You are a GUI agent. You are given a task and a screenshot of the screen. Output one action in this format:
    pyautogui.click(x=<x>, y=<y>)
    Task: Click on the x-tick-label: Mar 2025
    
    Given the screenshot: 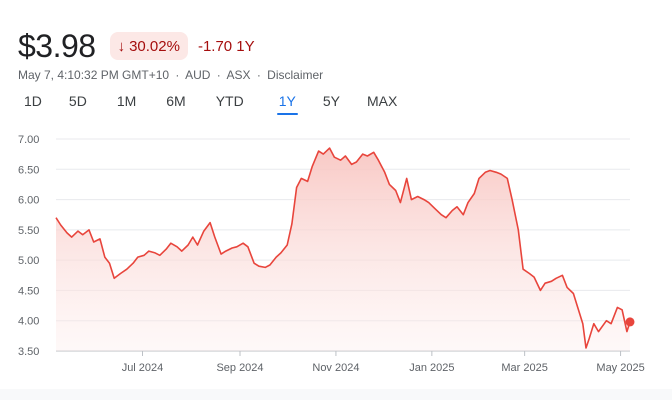 What is the action you would take?
    pyautogui.click(x=524, y=368)
    